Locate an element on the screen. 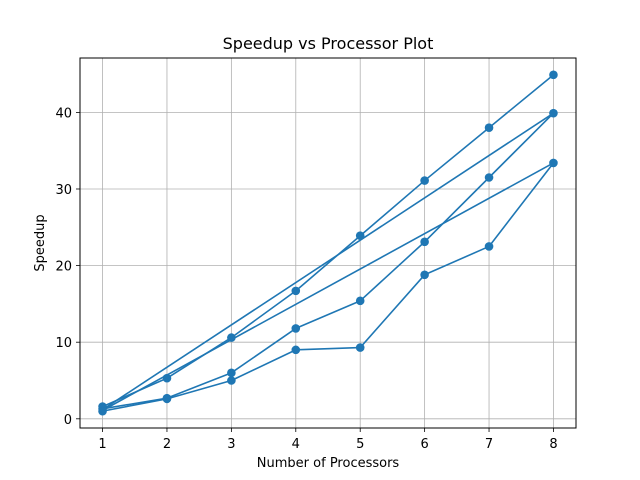 The height and width of the screenshot is (480, 640). x-tick-label: 6 is located at coordinates (424, 444).